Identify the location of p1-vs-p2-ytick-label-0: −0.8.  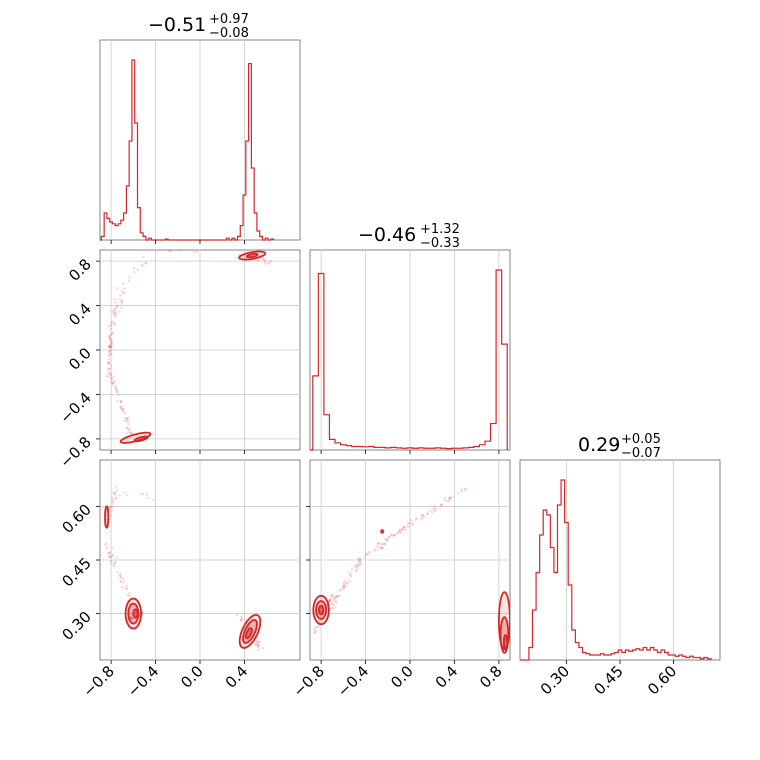
(75, 452).